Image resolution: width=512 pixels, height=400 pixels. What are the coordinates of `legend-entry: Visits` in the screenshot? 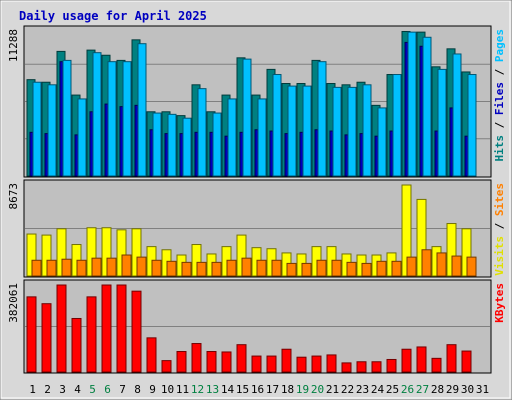 It's located at (499, 256).